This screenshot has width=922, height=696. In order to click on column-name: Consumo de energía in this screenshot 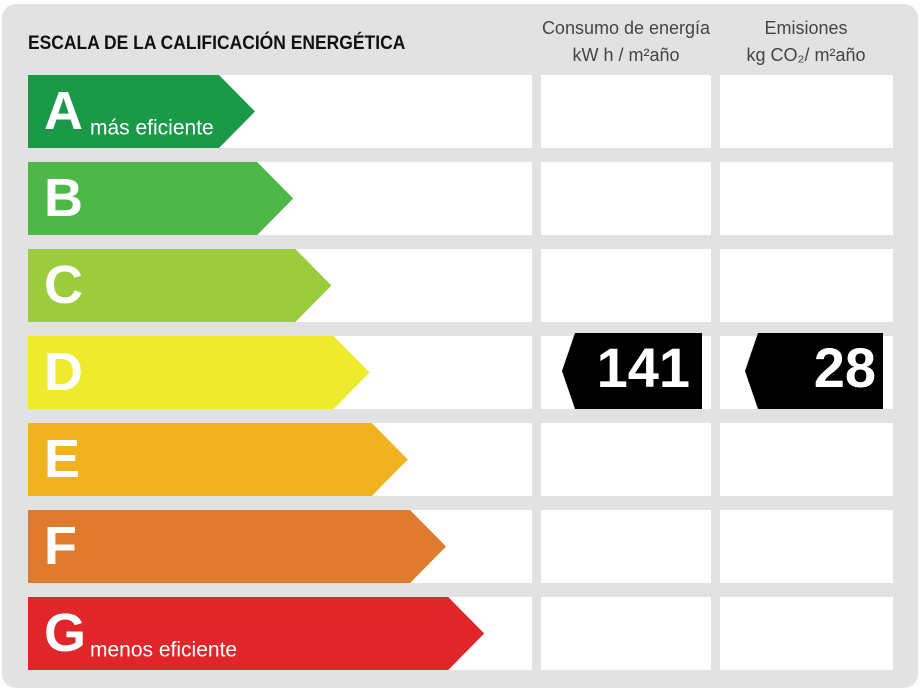, I will do `click(626, 28)`.